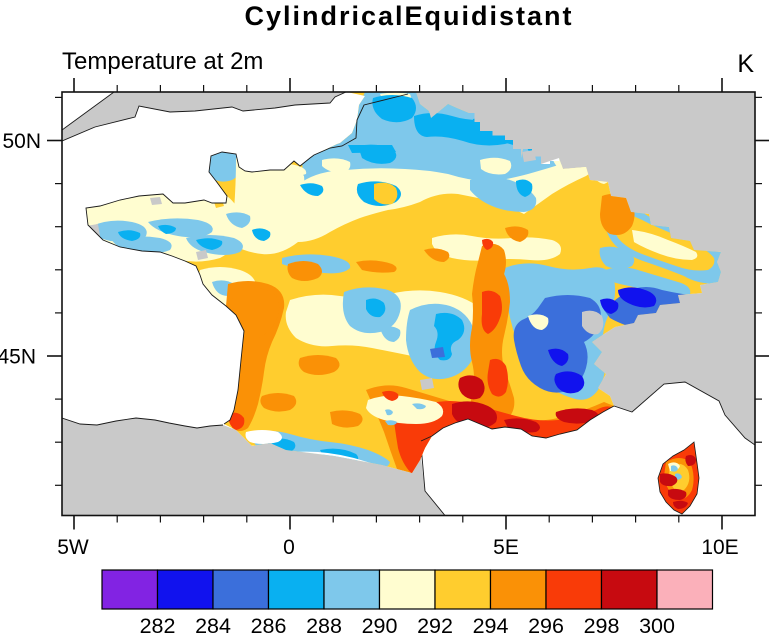  What do you see at coordinates (745, 64) in the screenshot?
I see `svg-text: K` at bounding box center [745, 64].